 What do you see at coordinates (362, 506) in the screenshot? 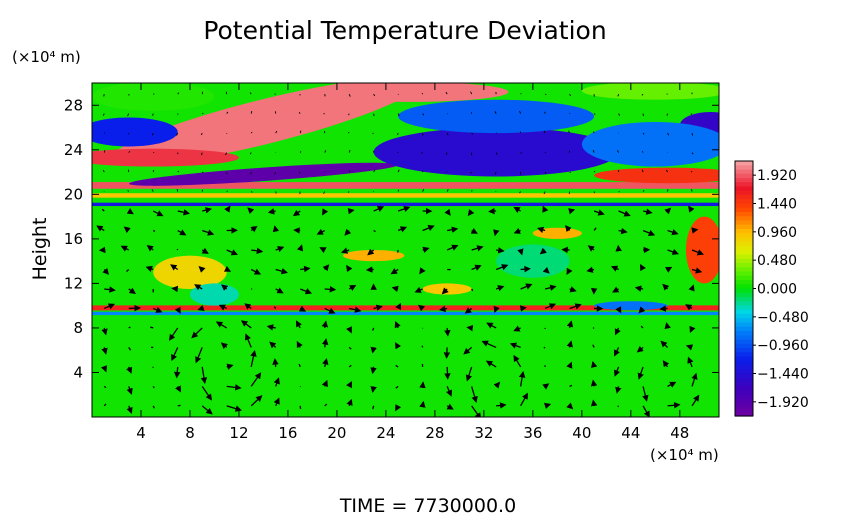
I see `time-label-text: TIME` at bounding box center [362, 506].